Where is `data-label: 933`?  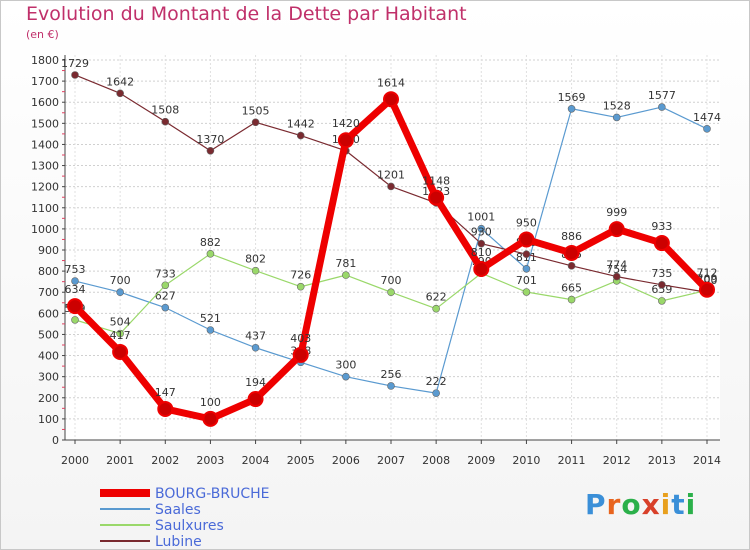
data-label: 933 is located at coordinates (661, 226).